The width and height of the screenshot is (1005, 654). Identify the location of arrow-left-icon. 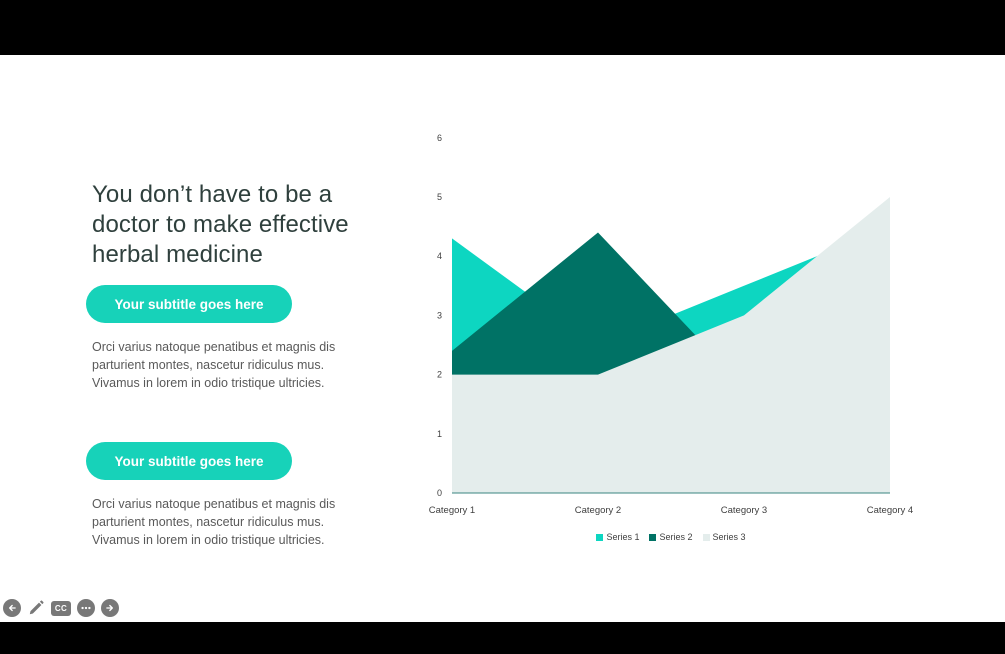
(12, 608).